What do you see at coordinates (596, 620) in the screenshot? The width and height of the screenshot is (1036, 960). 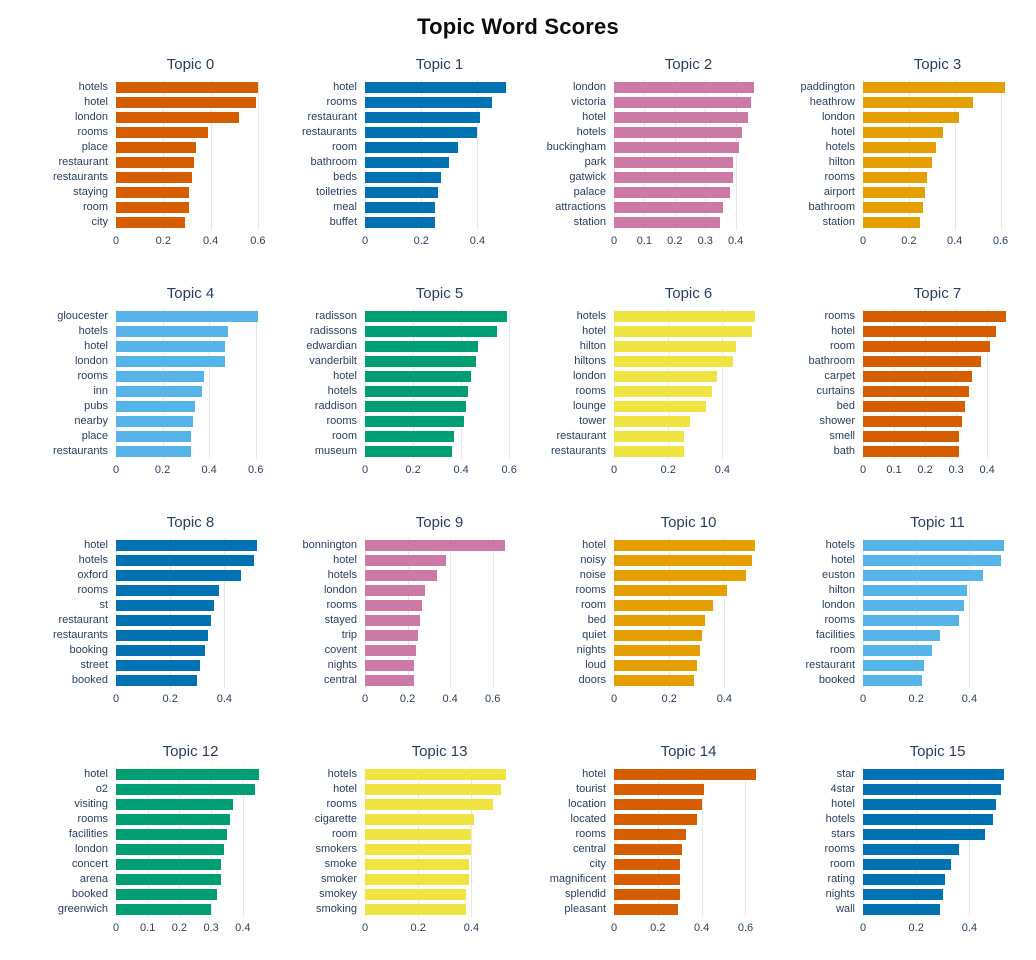 I see `y-axis-label: bed` at bounding box center [596, 620].